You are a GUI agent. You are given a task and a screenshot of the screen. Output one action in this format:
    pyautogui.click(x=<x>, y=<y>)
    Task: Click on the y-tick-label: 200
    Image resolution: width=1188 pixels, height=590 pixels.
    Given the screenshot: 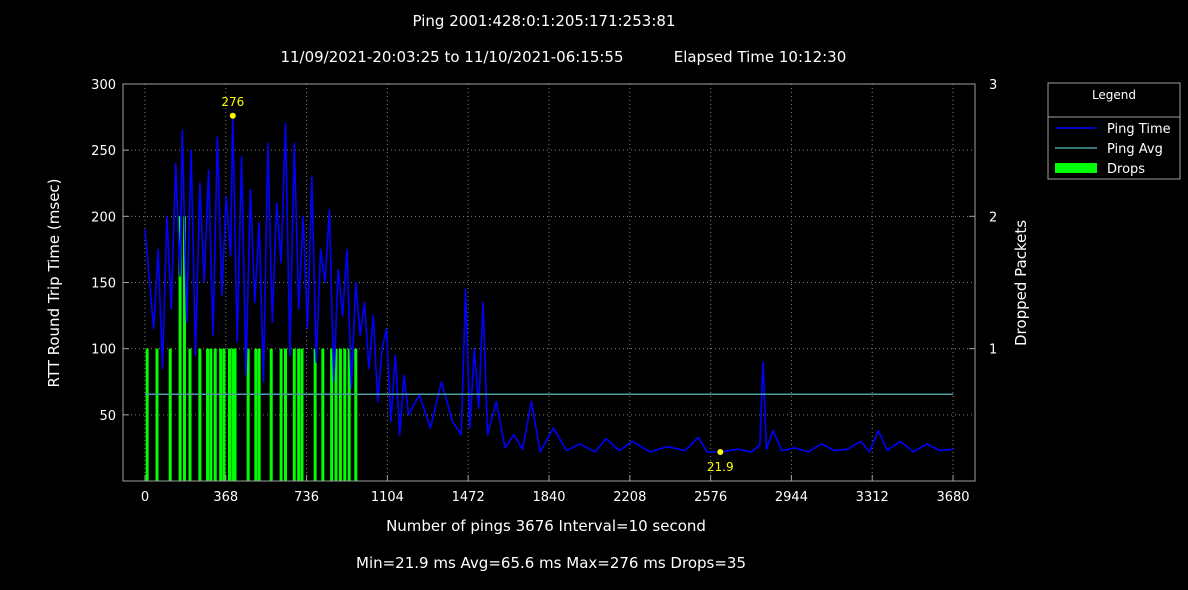 What is the action you would take?
    pyautogui.click(x=103, y=217)
    